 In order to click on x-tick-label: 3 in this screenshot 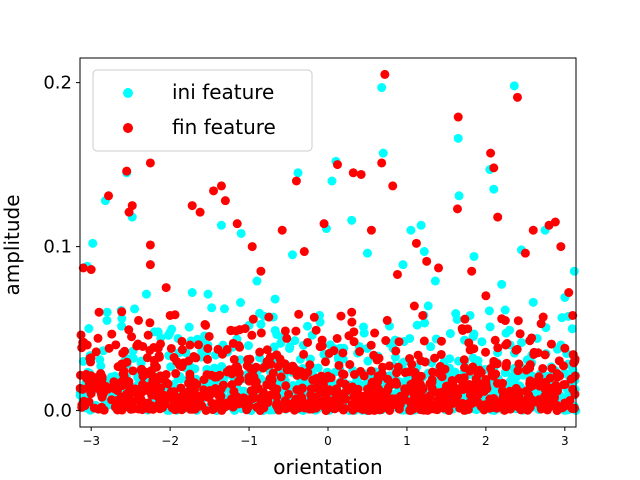, I will do `click(565, 441)`.